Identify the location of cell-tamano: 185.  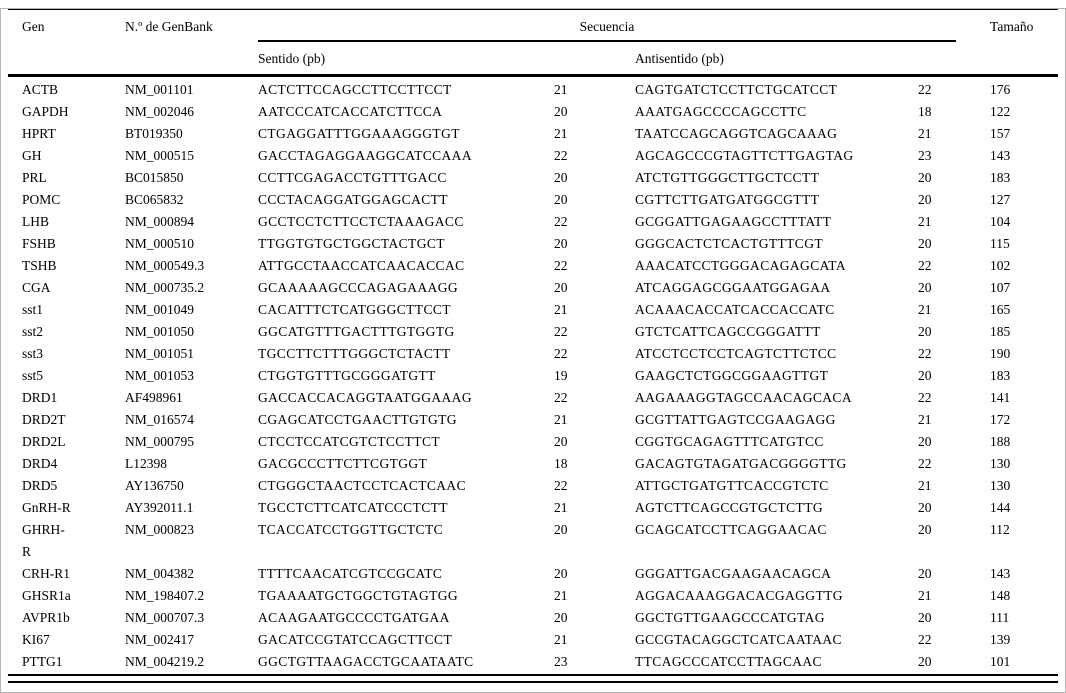
(1000, 331).